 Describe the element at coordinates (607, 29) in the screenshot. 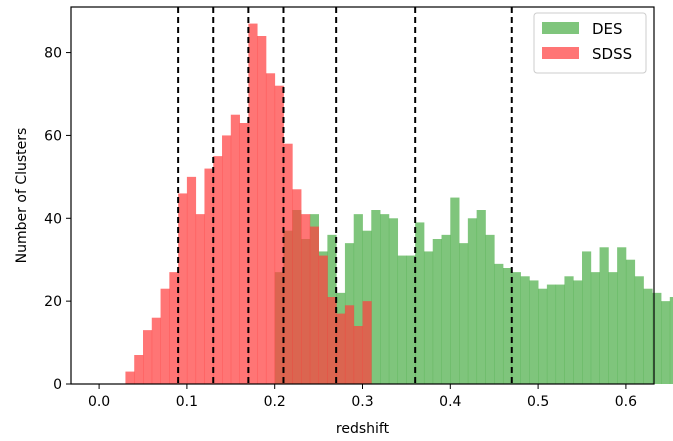

I see `legend-label-des: DES` at that location.